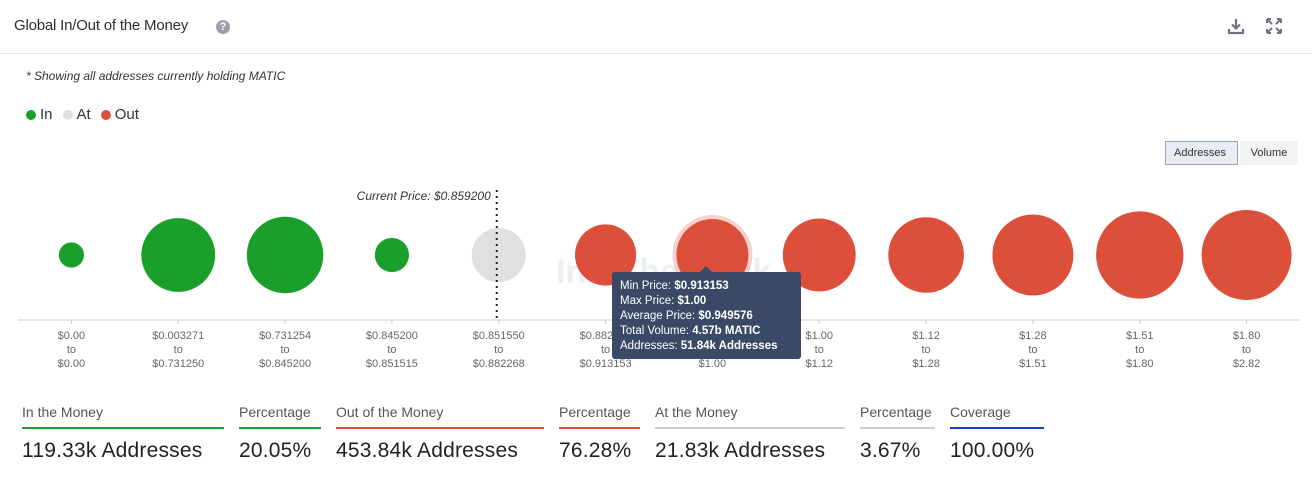 The image size is (1312, 497). I want to click on tooltip-avg-price: Average Price: $0.949576, so click(686, 316).